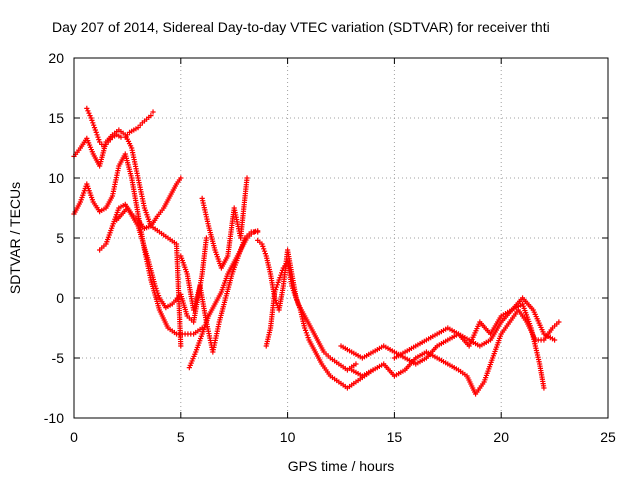 The height and width of the screenshot is (480, 640). What do you see at coordinates (288, 437) in the screenshot?
I see `x-tick-label: 10` at bounding box center [288, 437].